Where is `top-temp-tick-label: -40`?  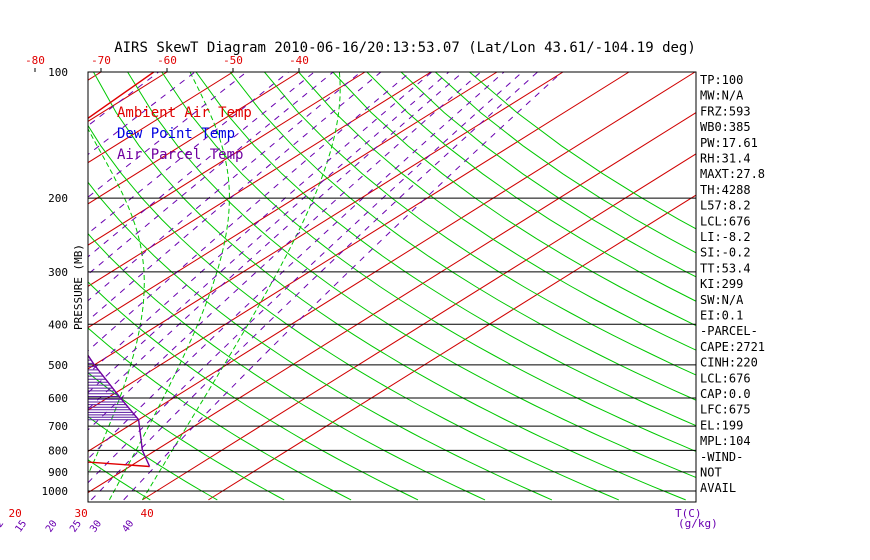 top-temp-tick-label: -40 is located at coordinates (299, 60).